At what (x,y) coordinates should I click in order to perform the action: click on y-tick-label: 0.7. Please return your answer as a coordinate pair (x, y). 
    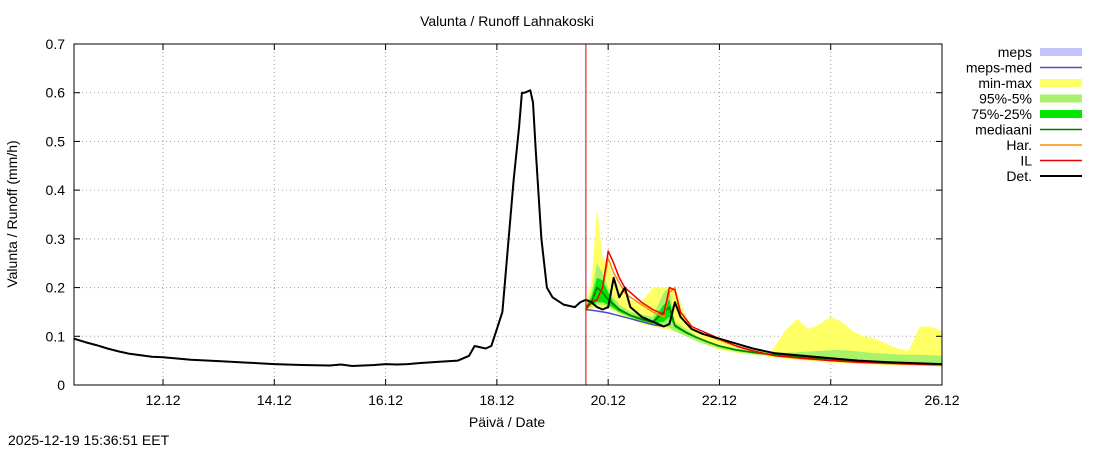
    Looking at the image, I should click on (56, 44).